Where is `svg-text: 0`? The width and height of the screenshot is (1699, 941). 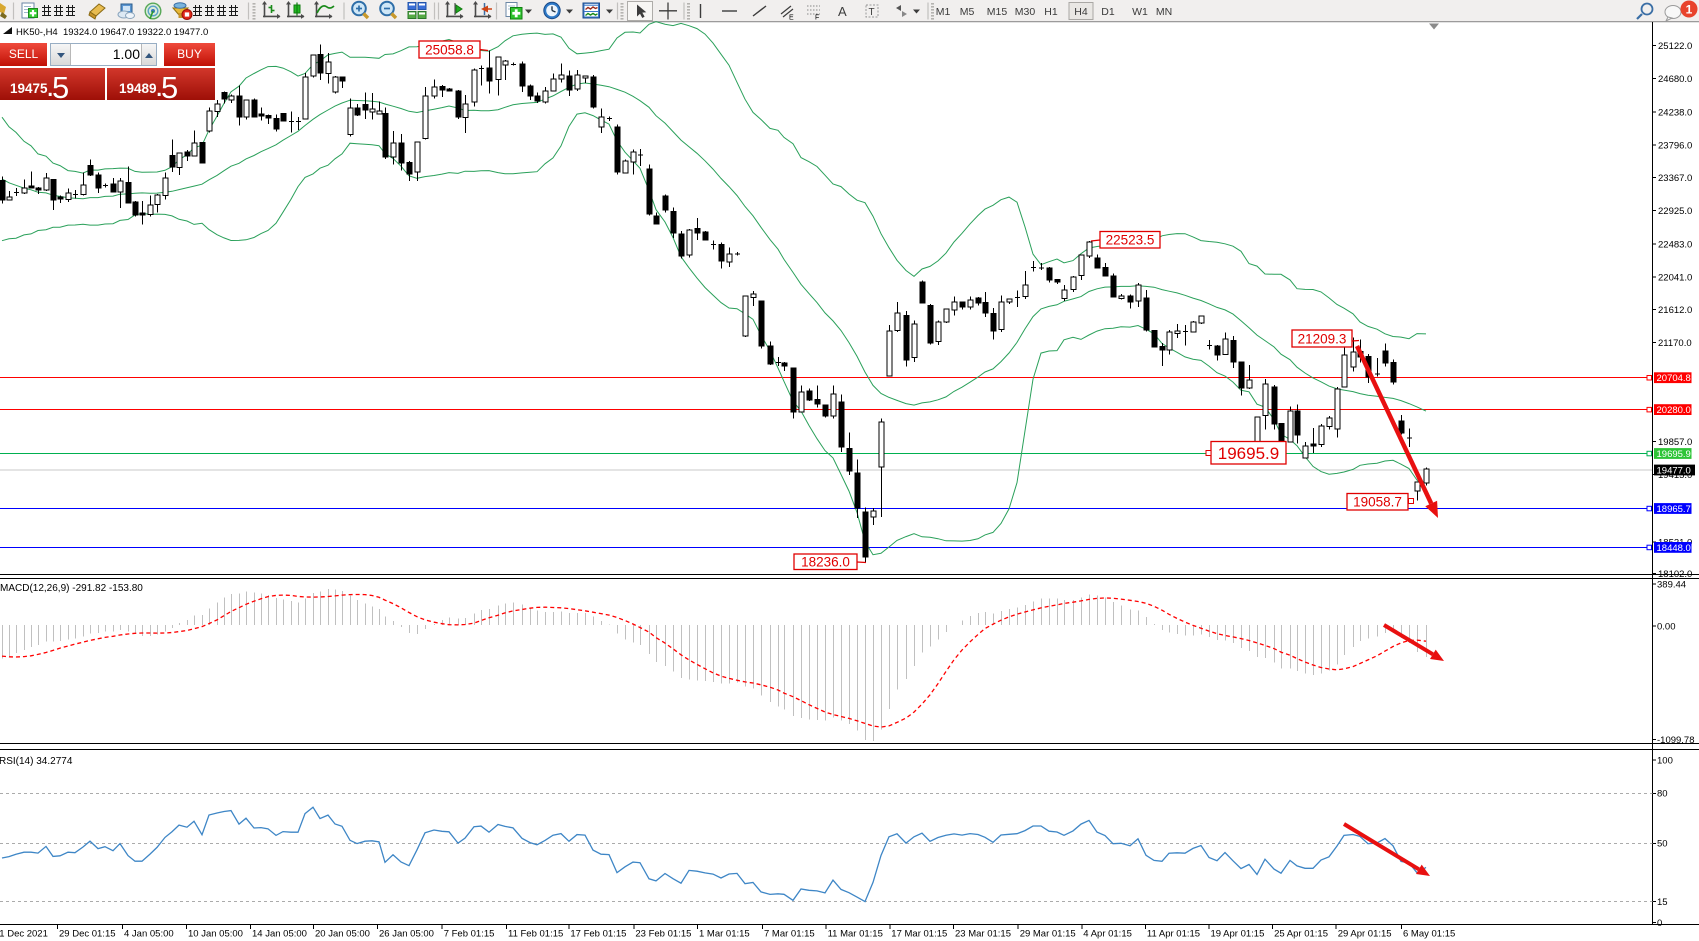 svg-text: 0 is located at coordinates (1659, 923).